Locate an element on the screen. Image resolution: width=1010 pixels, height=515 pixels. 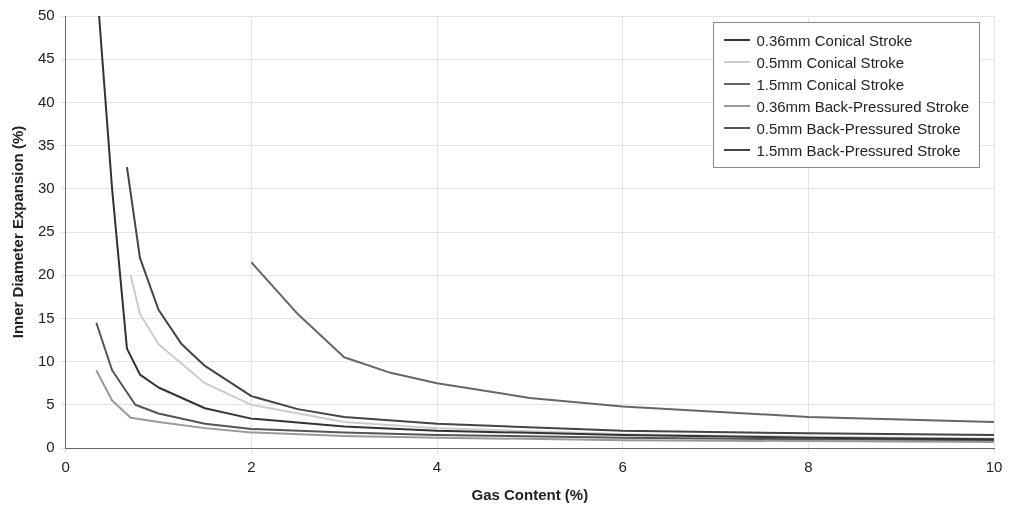
x-tick-label: 2 is located at coordinates (251, 467).